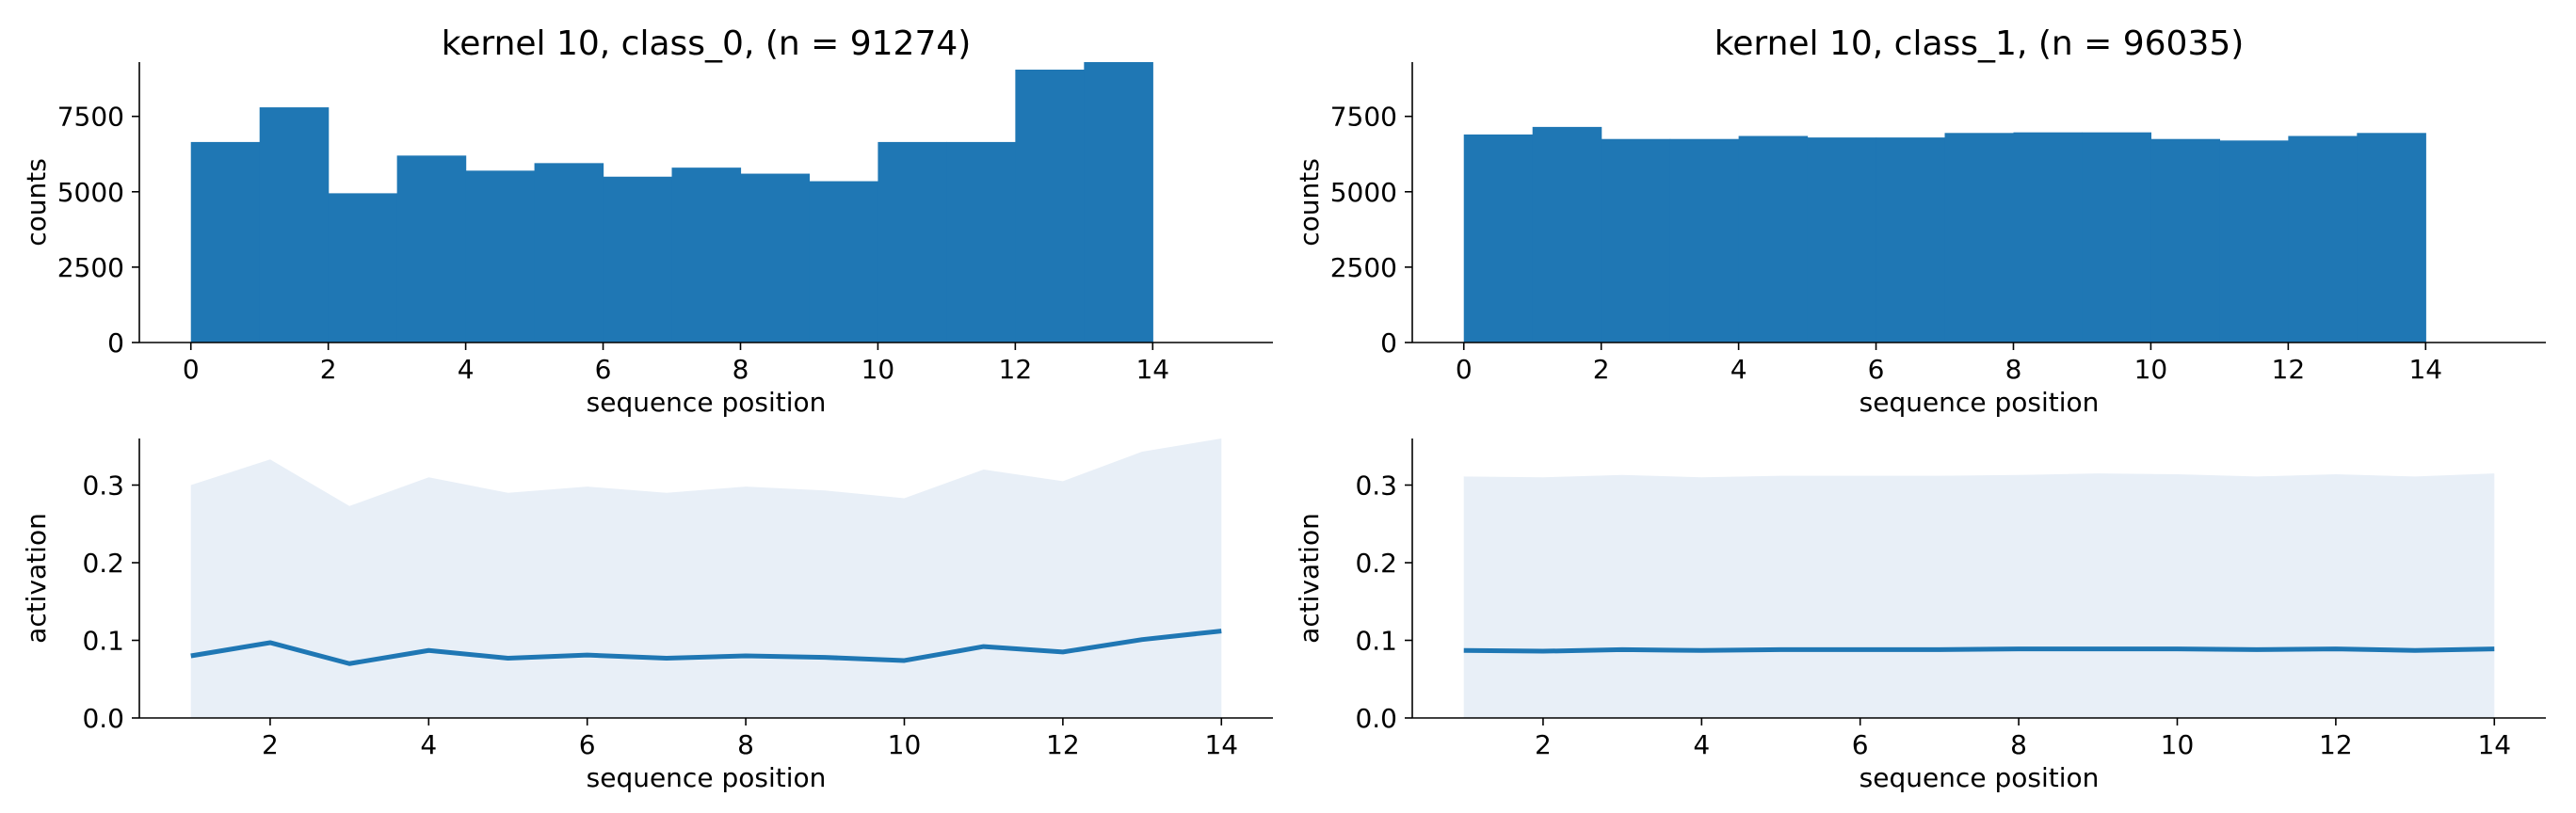  Describe the element at coordinates (676, 364) in the screenshot. I see `x-ticks: 0 2 4 6 8 10 12 14` at that location.